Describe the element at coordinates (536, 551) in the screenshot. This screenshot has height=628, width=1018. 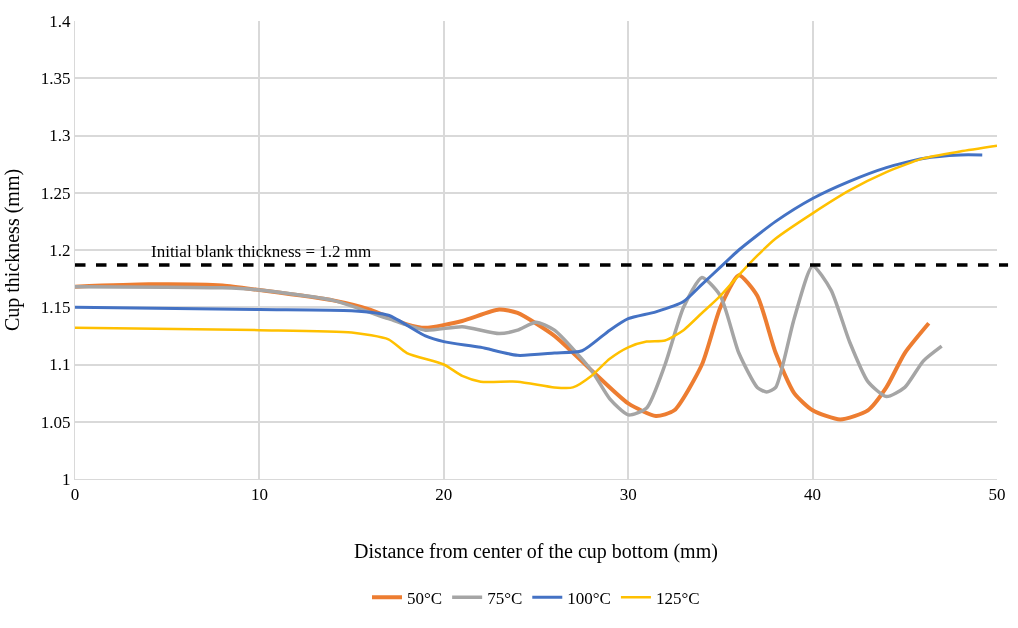
I see `x-axis-title: Distance from center of the cup bottom (mm)` at that location.